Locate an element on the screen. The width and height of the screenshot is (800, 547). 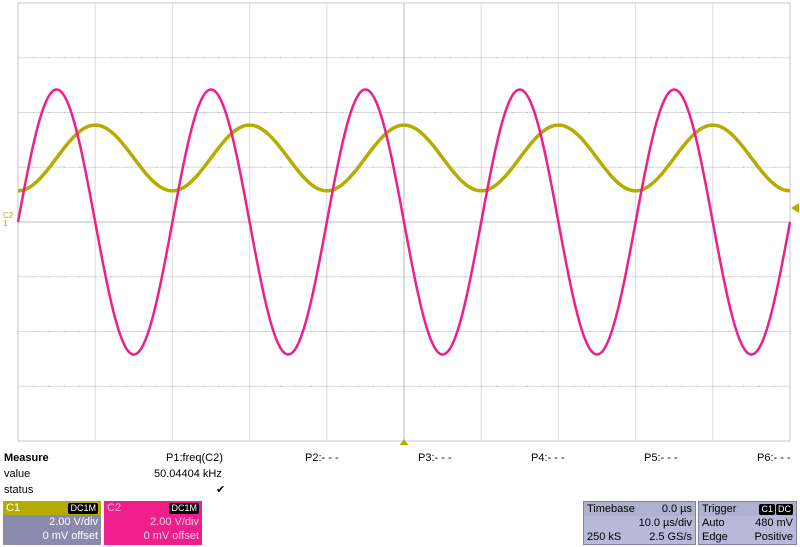
trigger-type: Edge is located at coordinates (715, 537).